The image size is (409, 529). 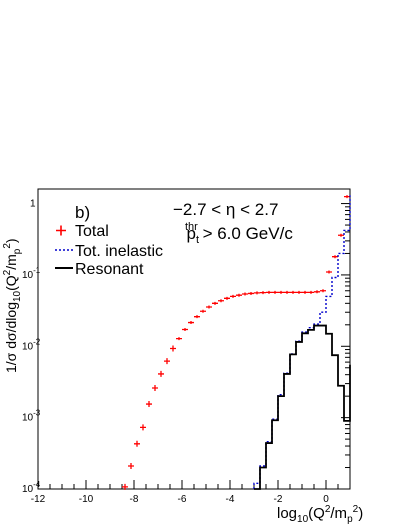 What do you see at coordinates (33, 204) in the screenshot?
I see `y-tick-label: 1` at bounding box center [33, 204].